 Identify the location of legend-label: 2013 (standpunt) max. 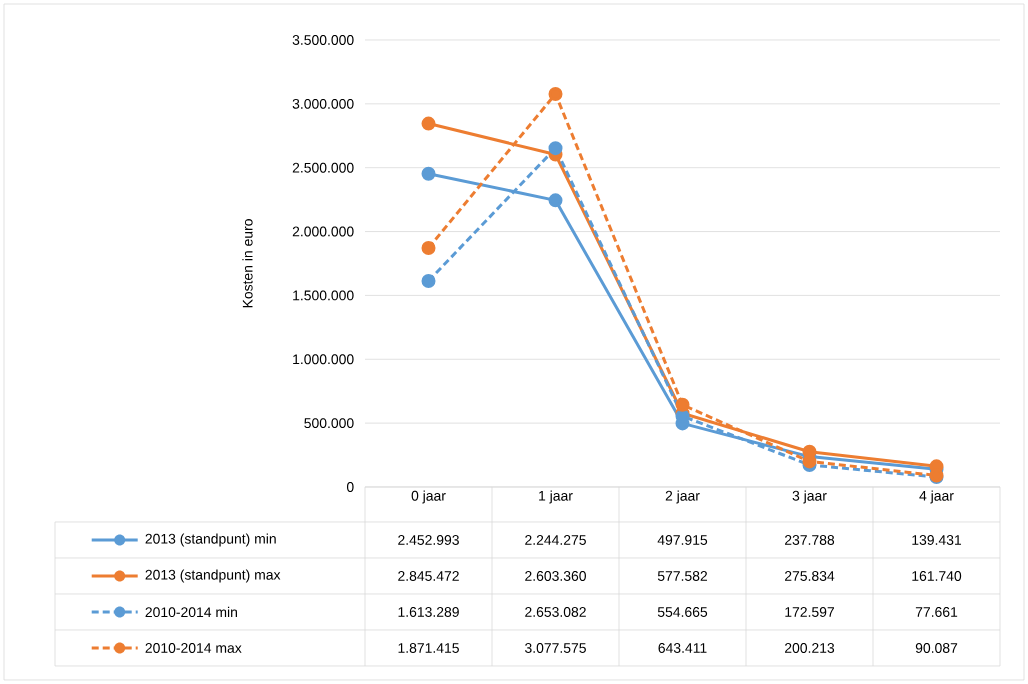
(213, 576).